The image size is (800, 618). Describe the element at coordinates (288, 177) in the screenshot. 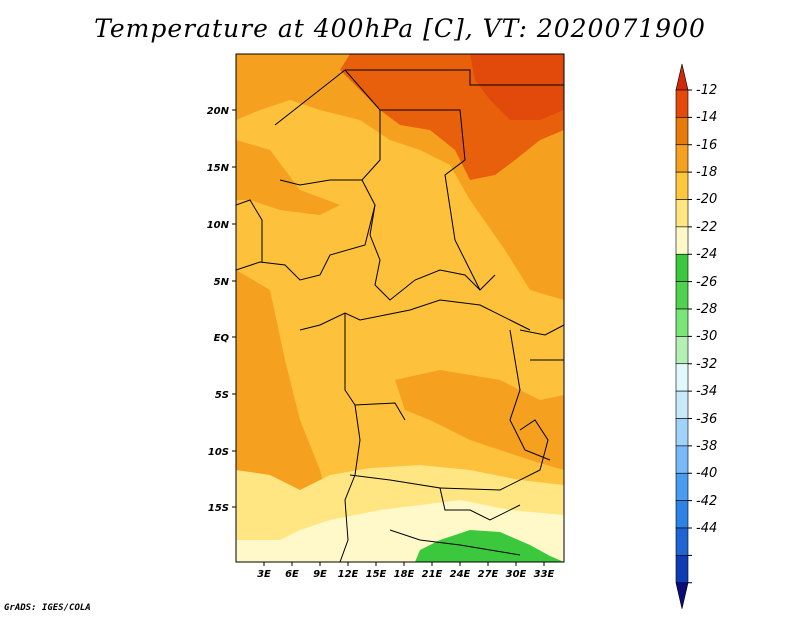

I see `field-orange-west` at that location.